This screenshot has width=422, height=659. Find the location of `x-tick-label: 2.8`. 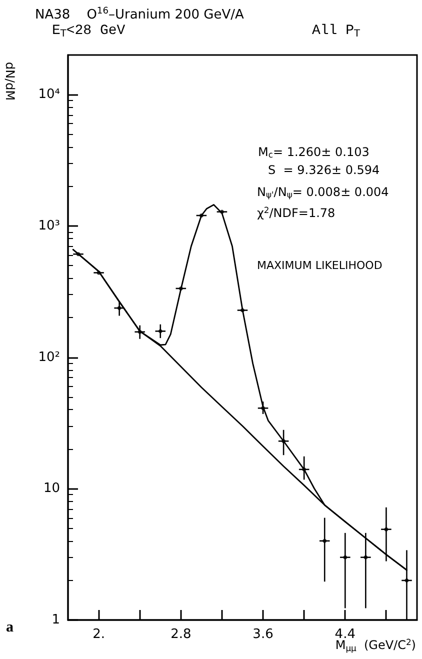

x-tick-label: 2.8 is located at coordinates (181, 634).